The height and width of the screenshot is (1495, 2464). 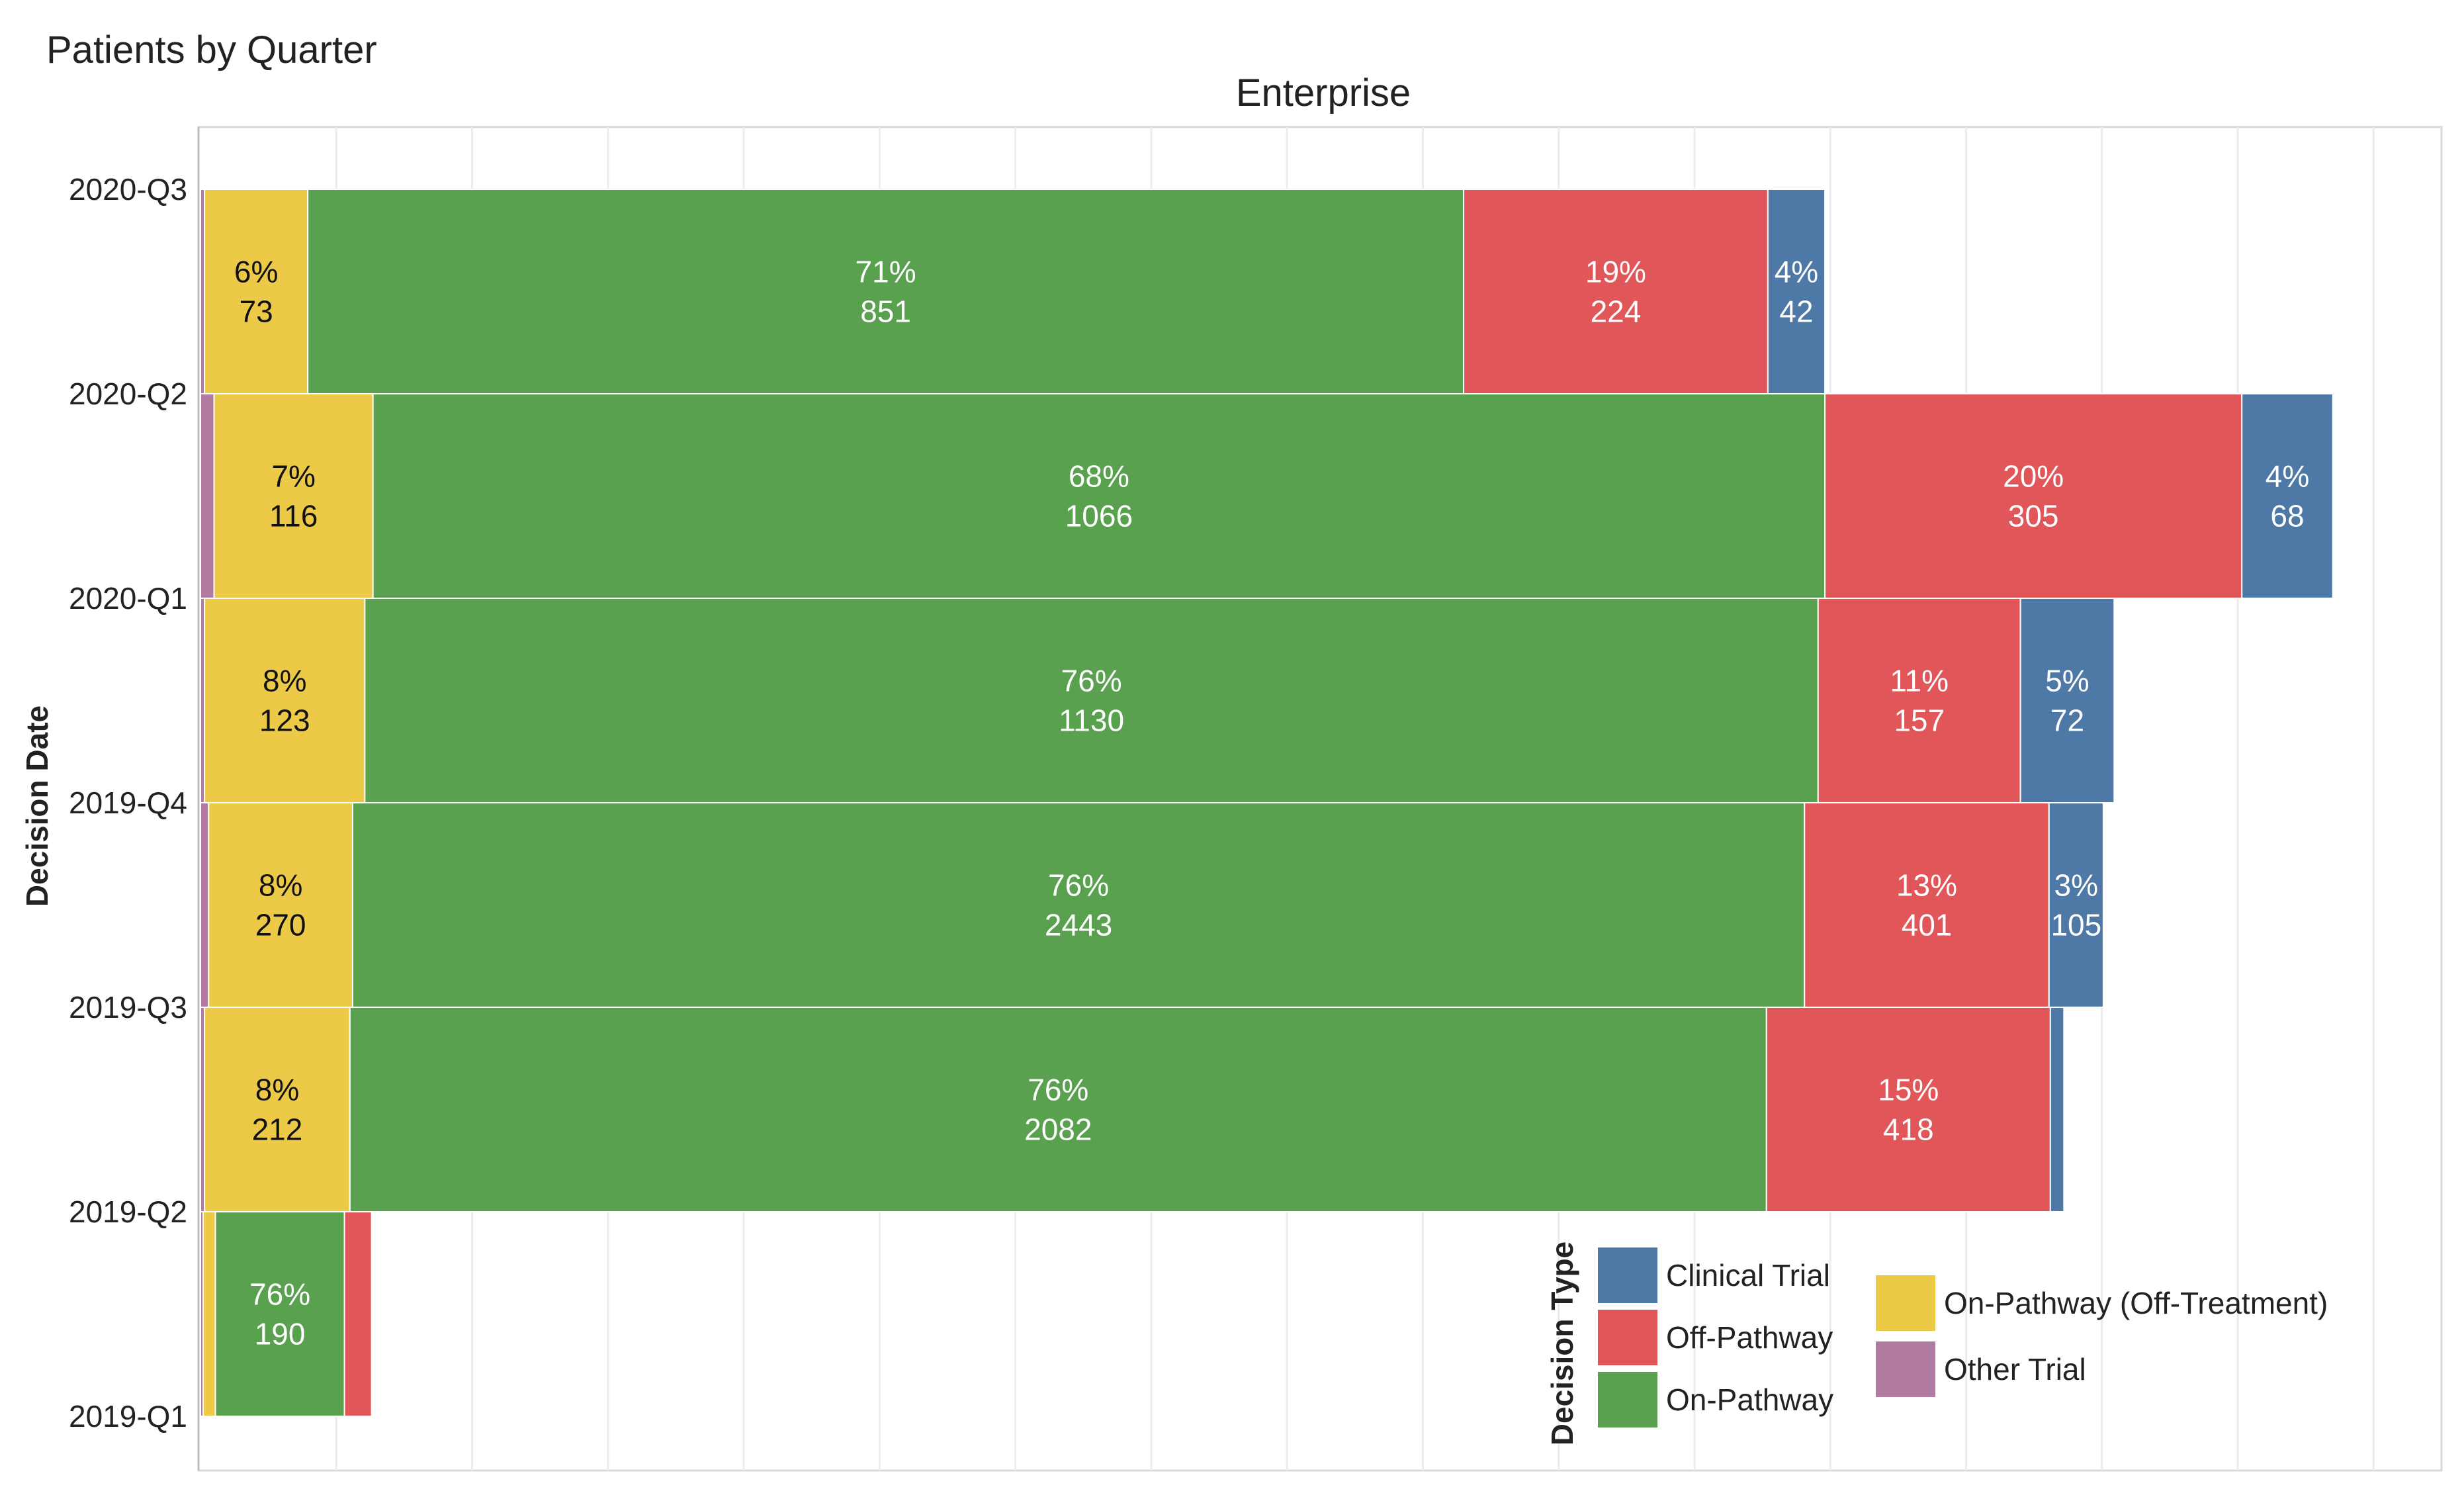 I want to click on data-label-count: 157, so click(x=1919, y=720).